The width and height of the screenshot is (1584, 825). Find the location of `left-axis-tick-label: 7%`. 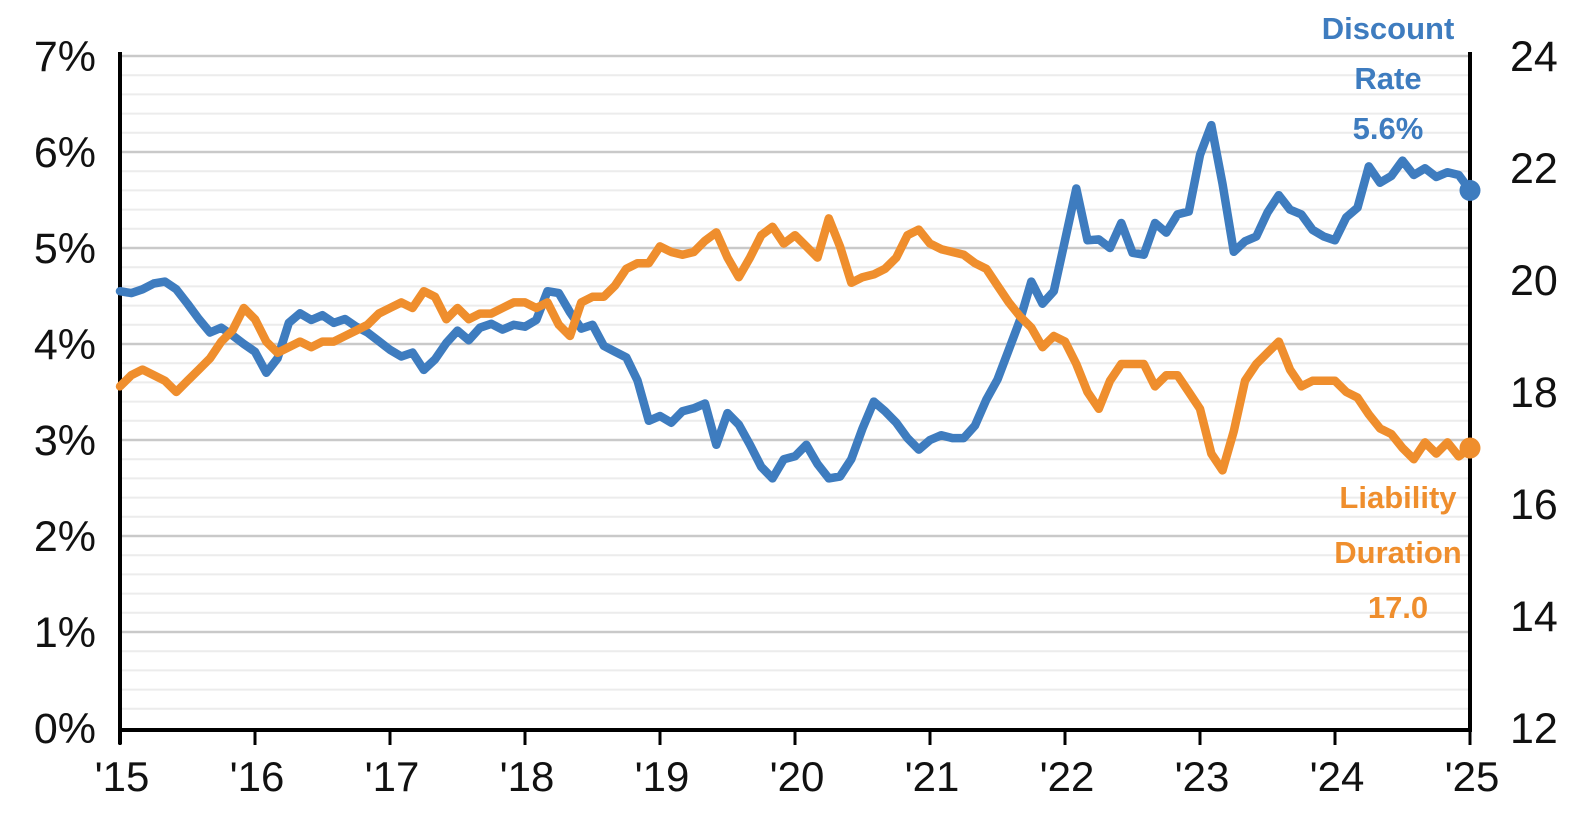

left-axis-tick-label: 7% is located at coordinates (65, 57).